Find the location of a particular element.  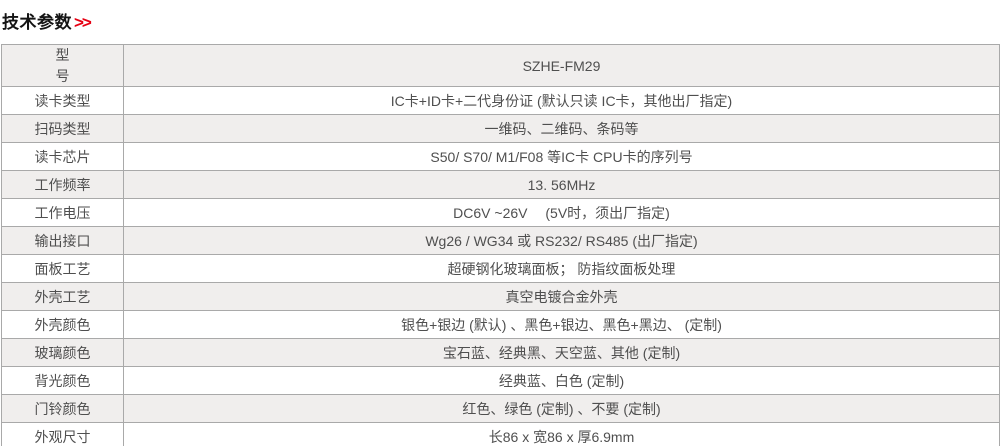

spec-row-label-text: 工作频率 is located at coordinates (62, 184).